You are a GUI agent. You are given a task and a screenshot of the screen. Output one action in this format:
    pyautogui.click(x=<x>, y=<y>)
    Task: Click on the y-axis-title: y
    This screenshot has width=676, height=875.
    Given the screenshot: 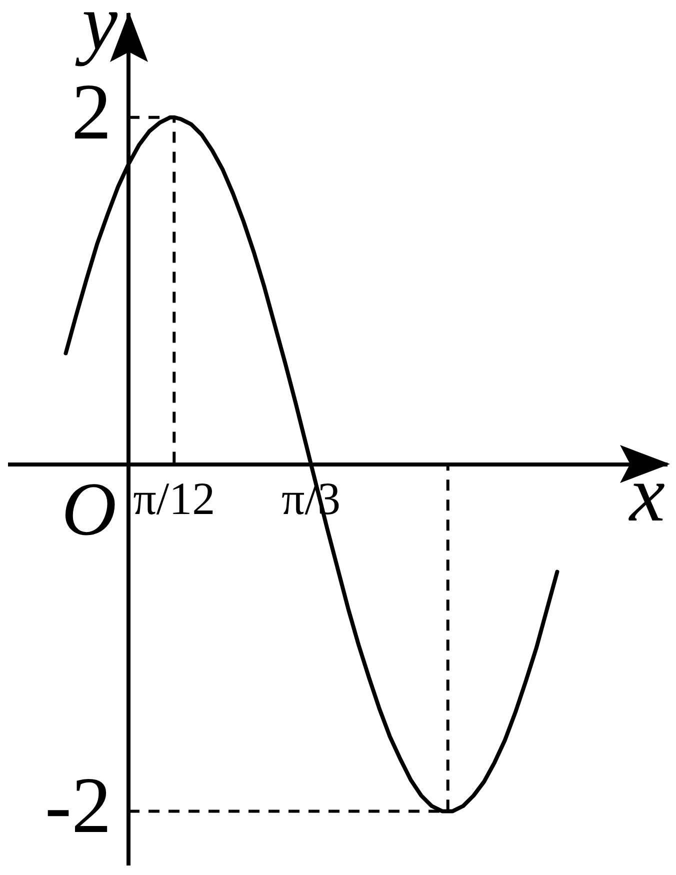 What is the action you would take?
    pyautogui.click(x=96, y=33)
    